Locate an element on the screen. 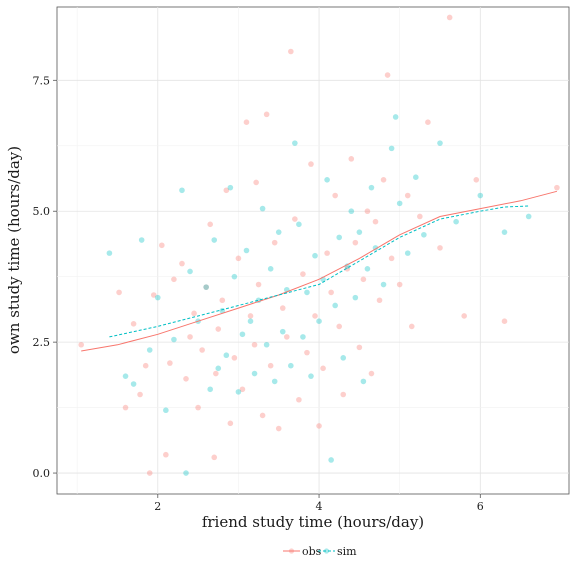 The image size is (572, 566). legend-sim-dot is located at coordinates (326, 551).